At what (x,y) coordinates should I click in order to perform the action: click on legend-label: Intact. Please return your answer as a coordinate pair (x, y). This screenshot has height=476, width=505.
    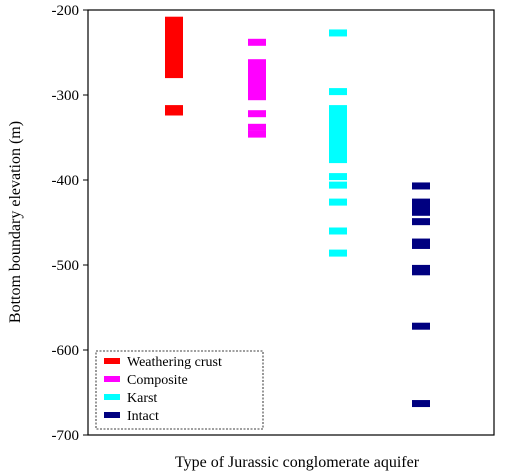
    Looking at the image, I should click on (143, 416).